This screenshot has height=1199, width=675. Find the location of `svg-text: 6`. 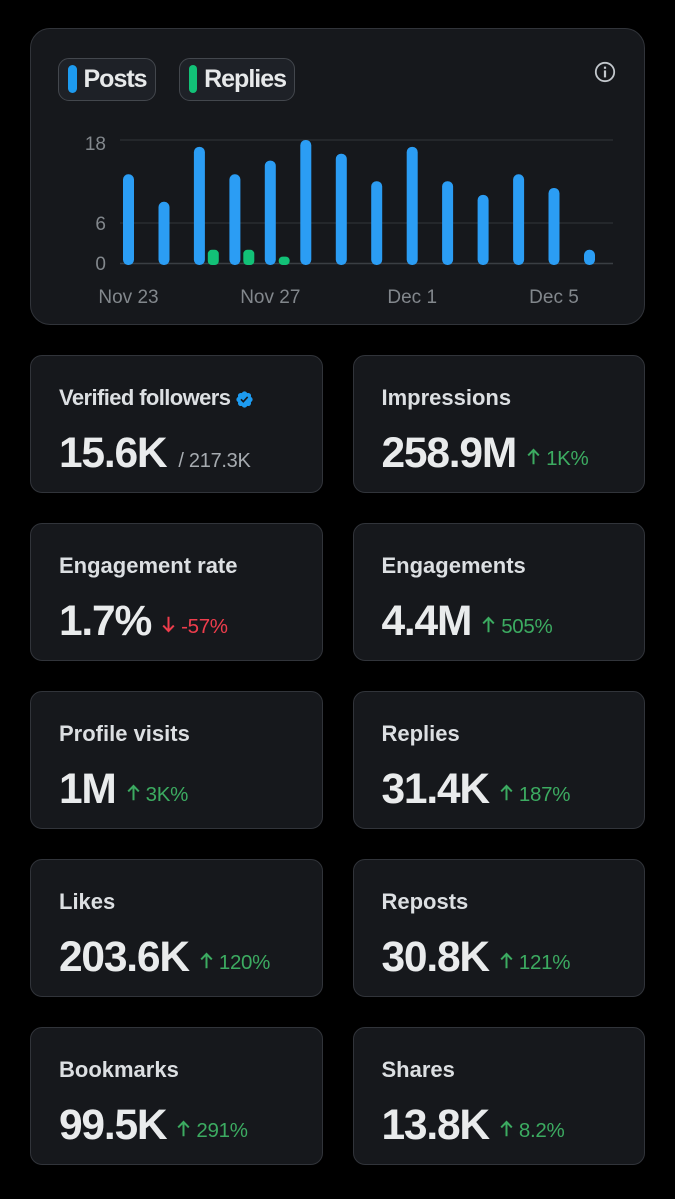

svg-text: 6 is located at coordinates (100, 224).